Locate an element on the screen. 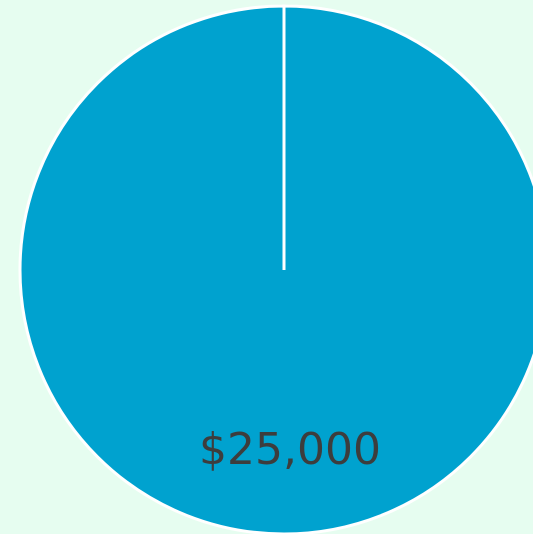 This screenshot has width=533, height=534. slice-label: $25,000 is located at coordinates (290, 449).